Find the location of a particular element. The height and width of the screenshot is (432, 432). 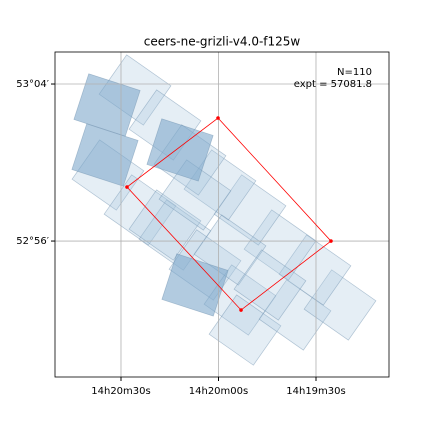

annotation: expt = 57081.8 is located at coordinates (333, 84).